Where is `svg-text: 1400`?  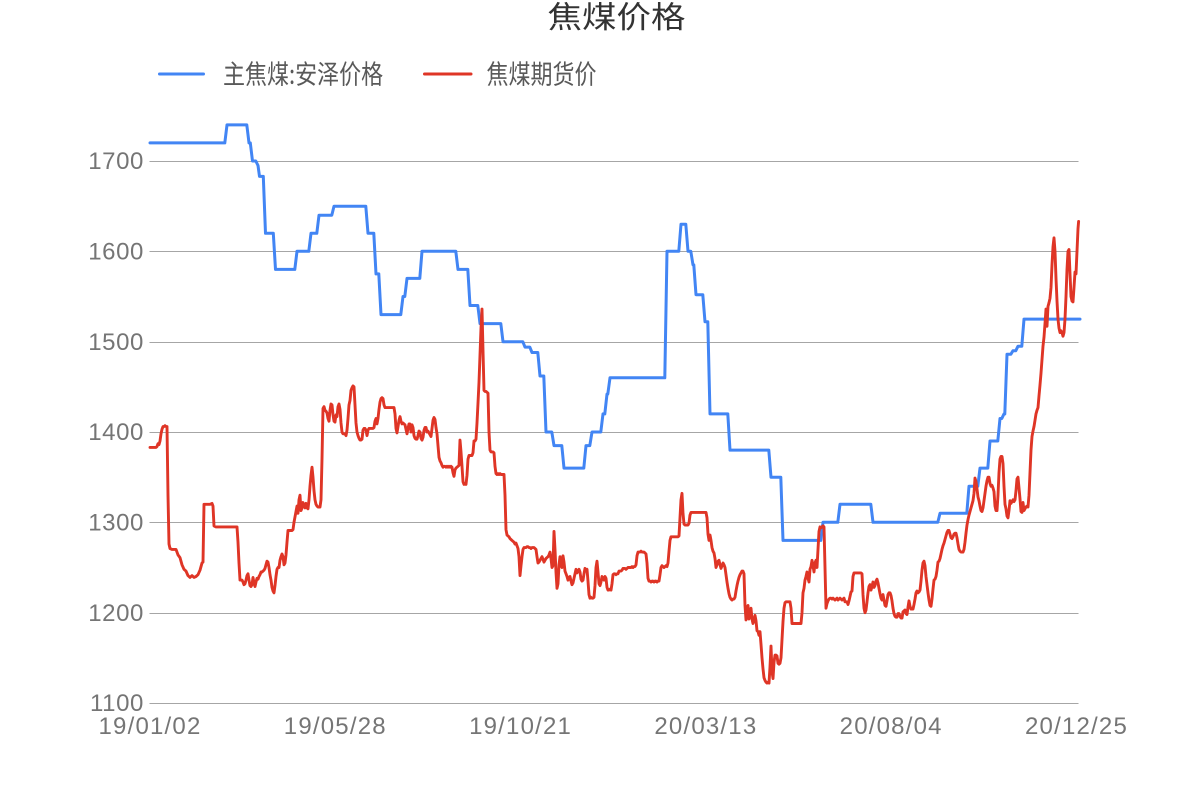 svg-text: 1400 is located at coordinates (116, 432).